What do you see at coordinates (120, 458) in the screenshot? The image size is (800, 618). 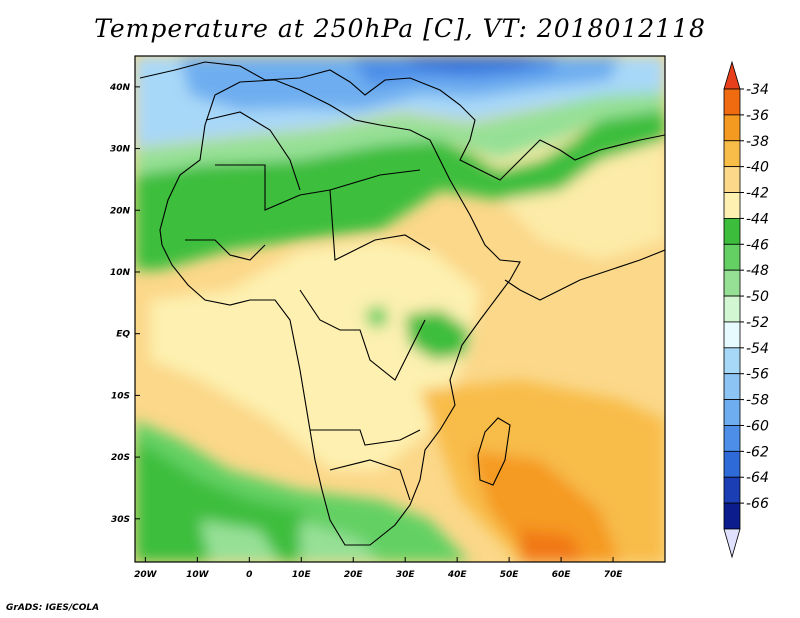 I see `lat-tick-label: 20S` at bounding box center [120, 458].